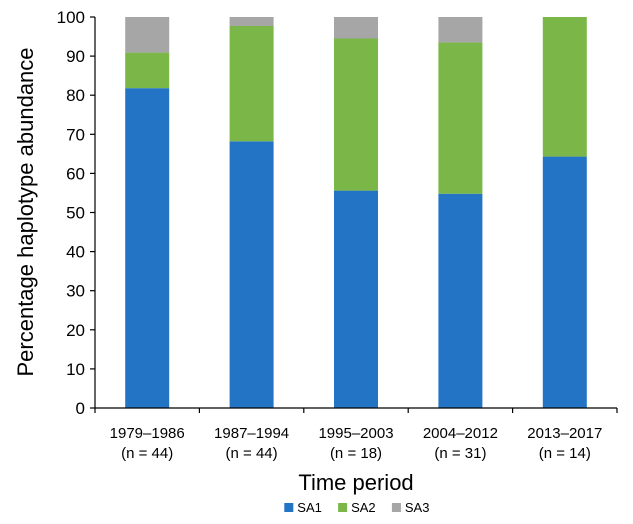 The width and height of the screenshot is (633, 524). Describe the element at coordinates (564, 433) in the screenshot. I see `x-category-label-5: 2013–2017` at that location.